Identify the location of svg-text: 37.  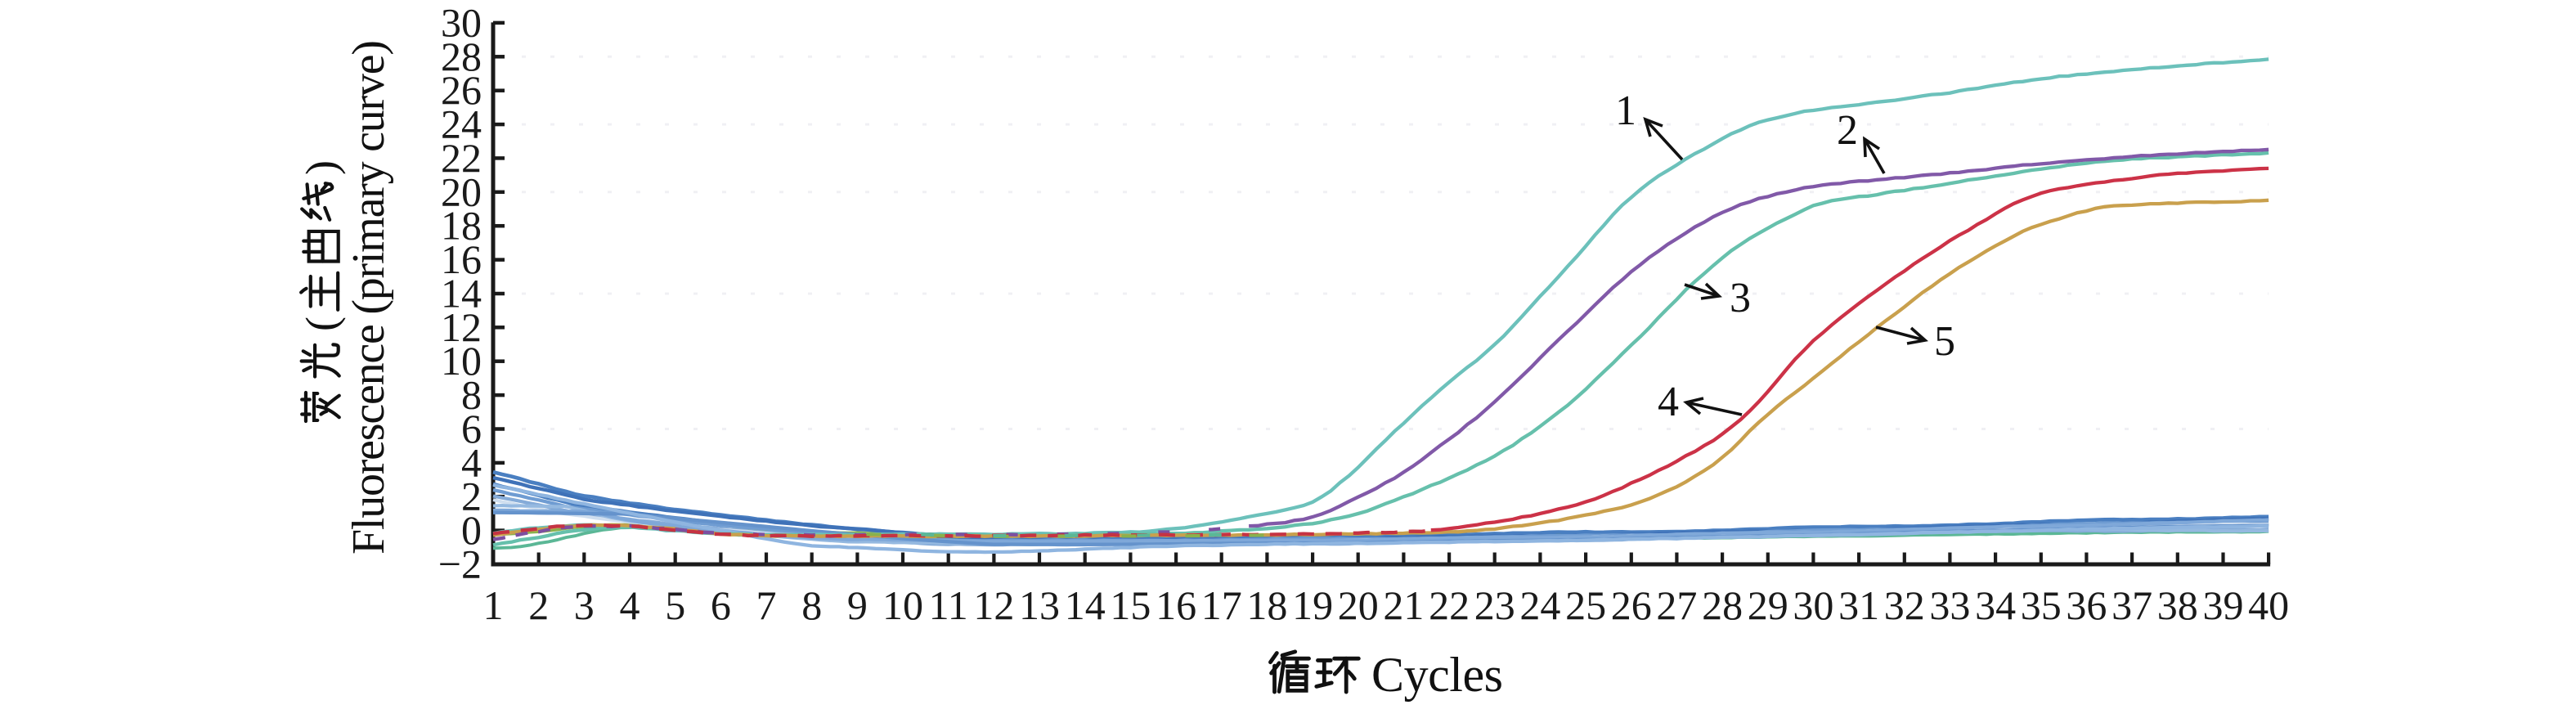
(2132, 605).